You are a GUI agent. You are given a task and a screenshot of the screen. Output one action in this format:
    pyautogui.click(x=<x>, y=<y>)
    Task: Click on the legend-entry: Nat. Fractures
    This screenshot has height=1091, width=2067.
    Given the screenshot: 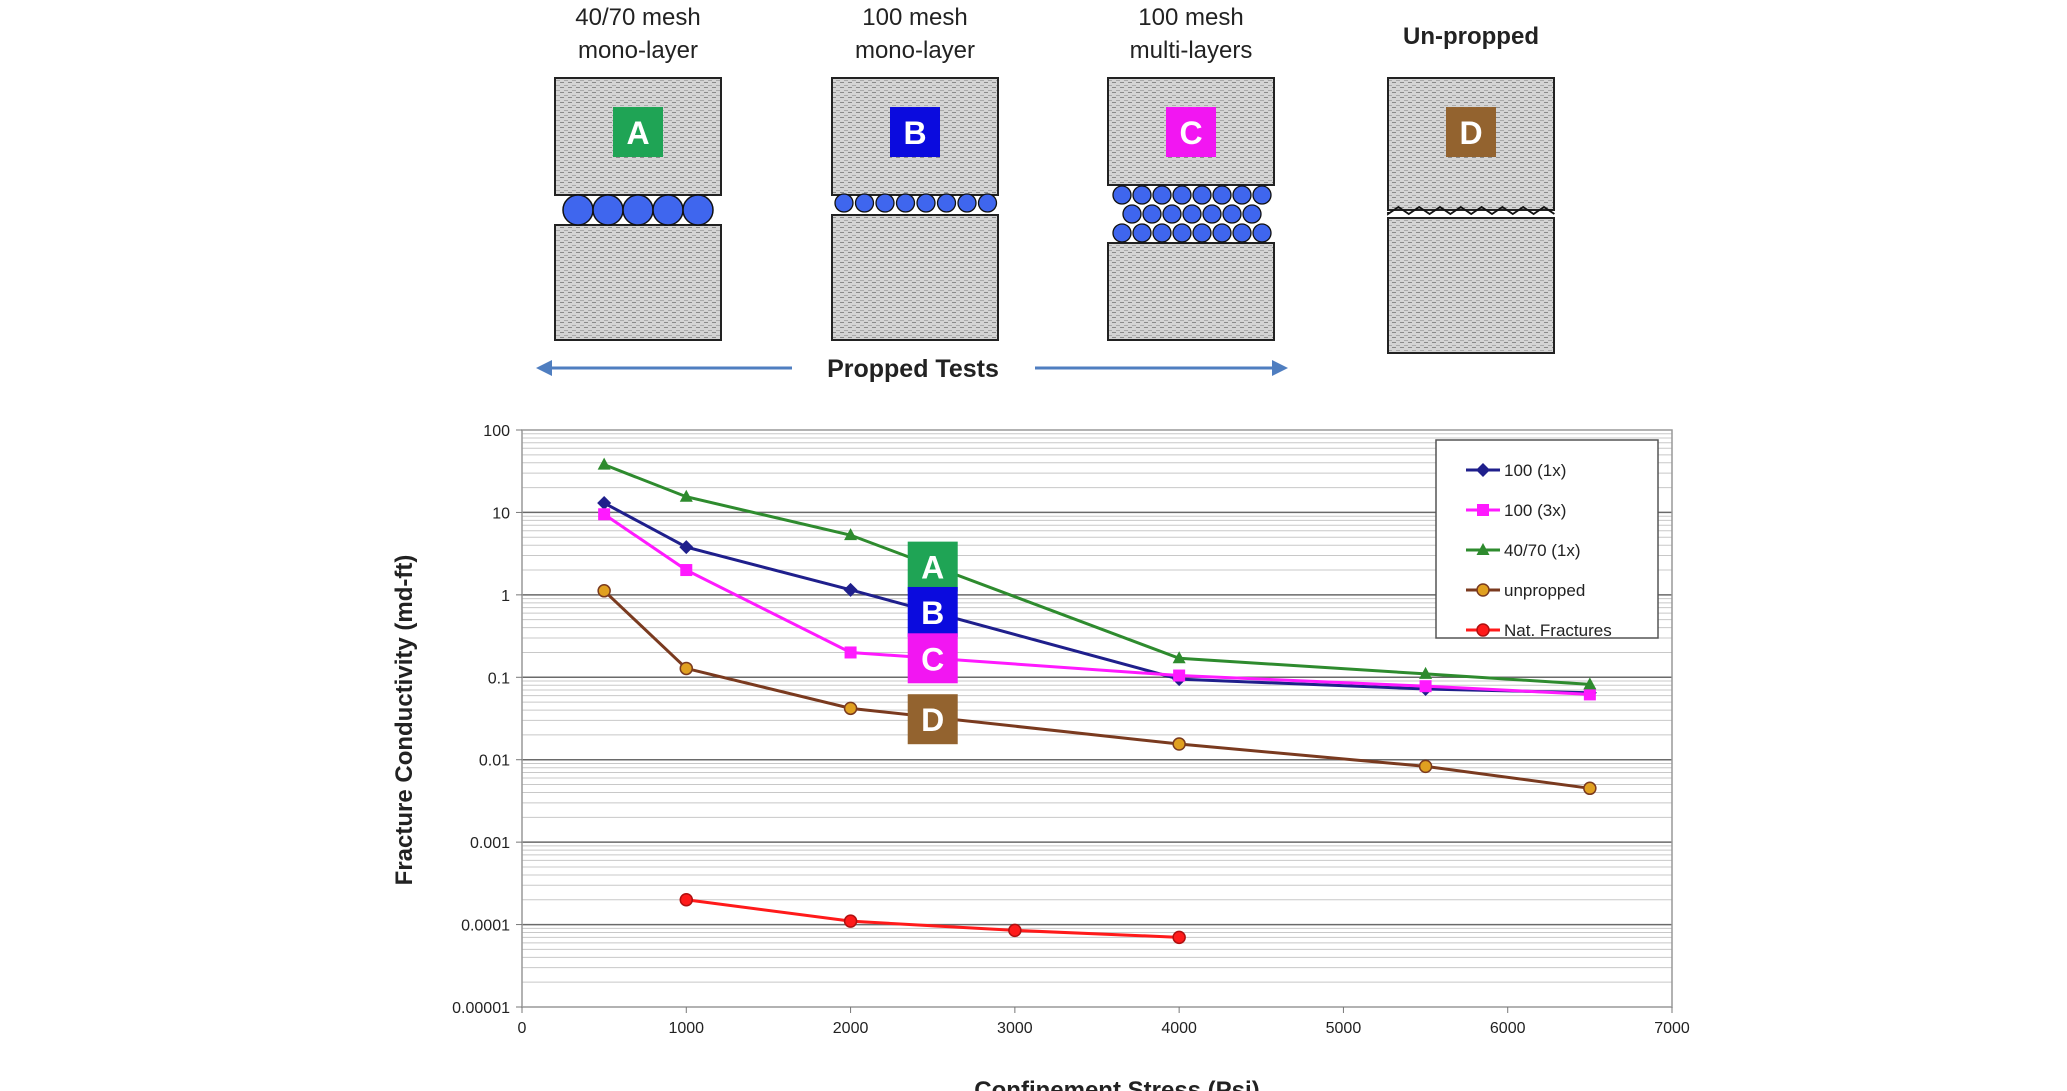 What is the action you would take?
    pyautogui.click(x=1539, y=630)
    